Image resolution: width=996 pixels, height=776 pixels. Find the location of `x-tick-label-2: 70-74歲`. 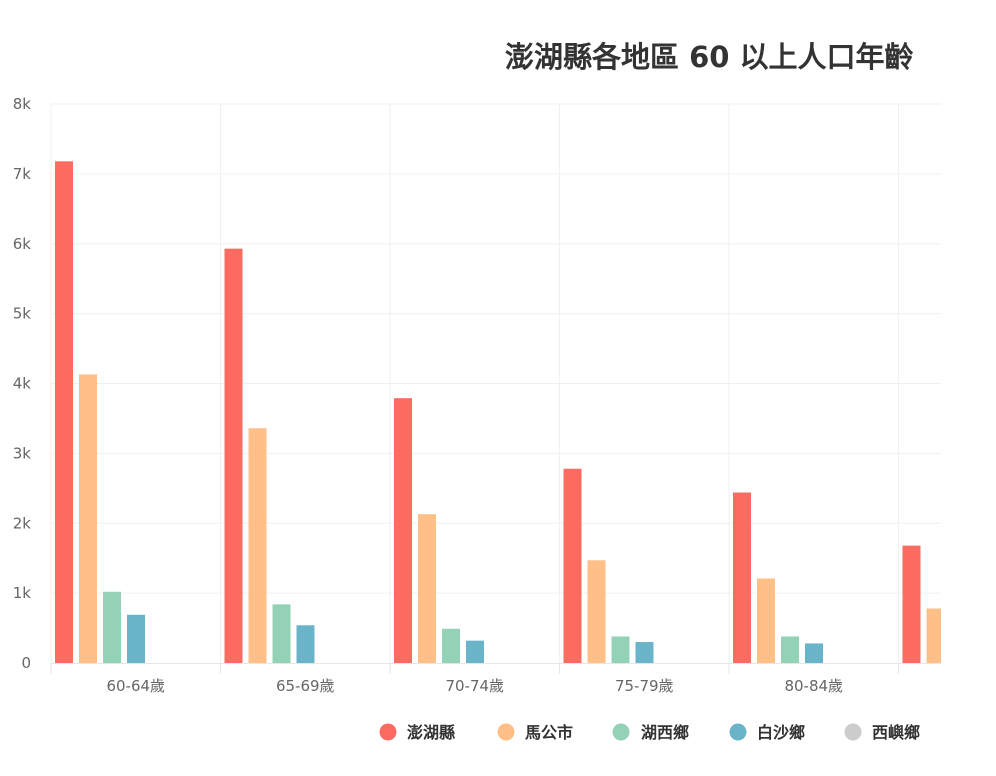

x-tick-label-2: 70-74歲 is located at coordinates (474, 686).